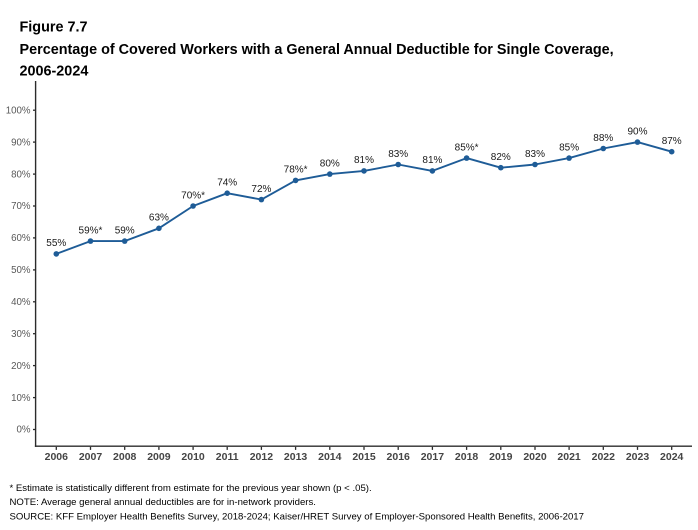  Describe the element at coordinates (569, 457) in the screenshot. I see `svg-text: 2021` at that location.